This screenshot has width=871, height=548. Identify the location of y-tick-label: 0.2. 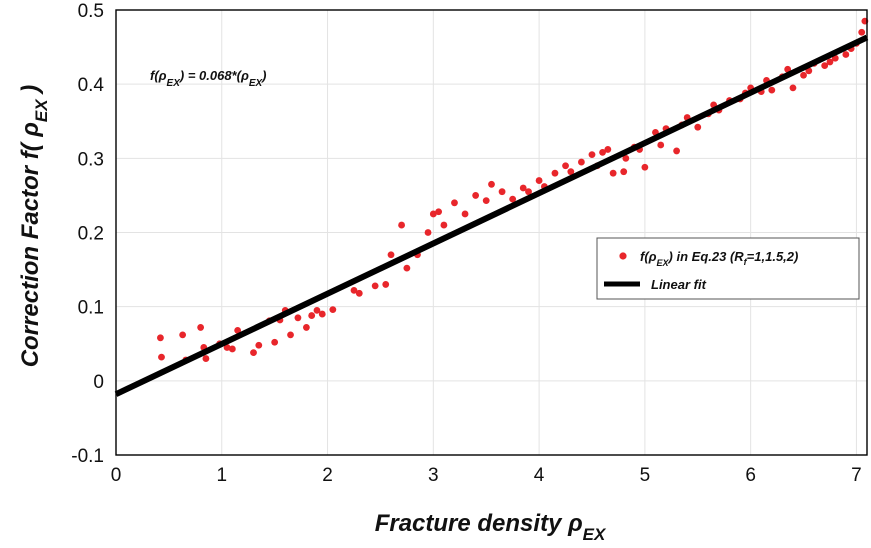
(91, 234).